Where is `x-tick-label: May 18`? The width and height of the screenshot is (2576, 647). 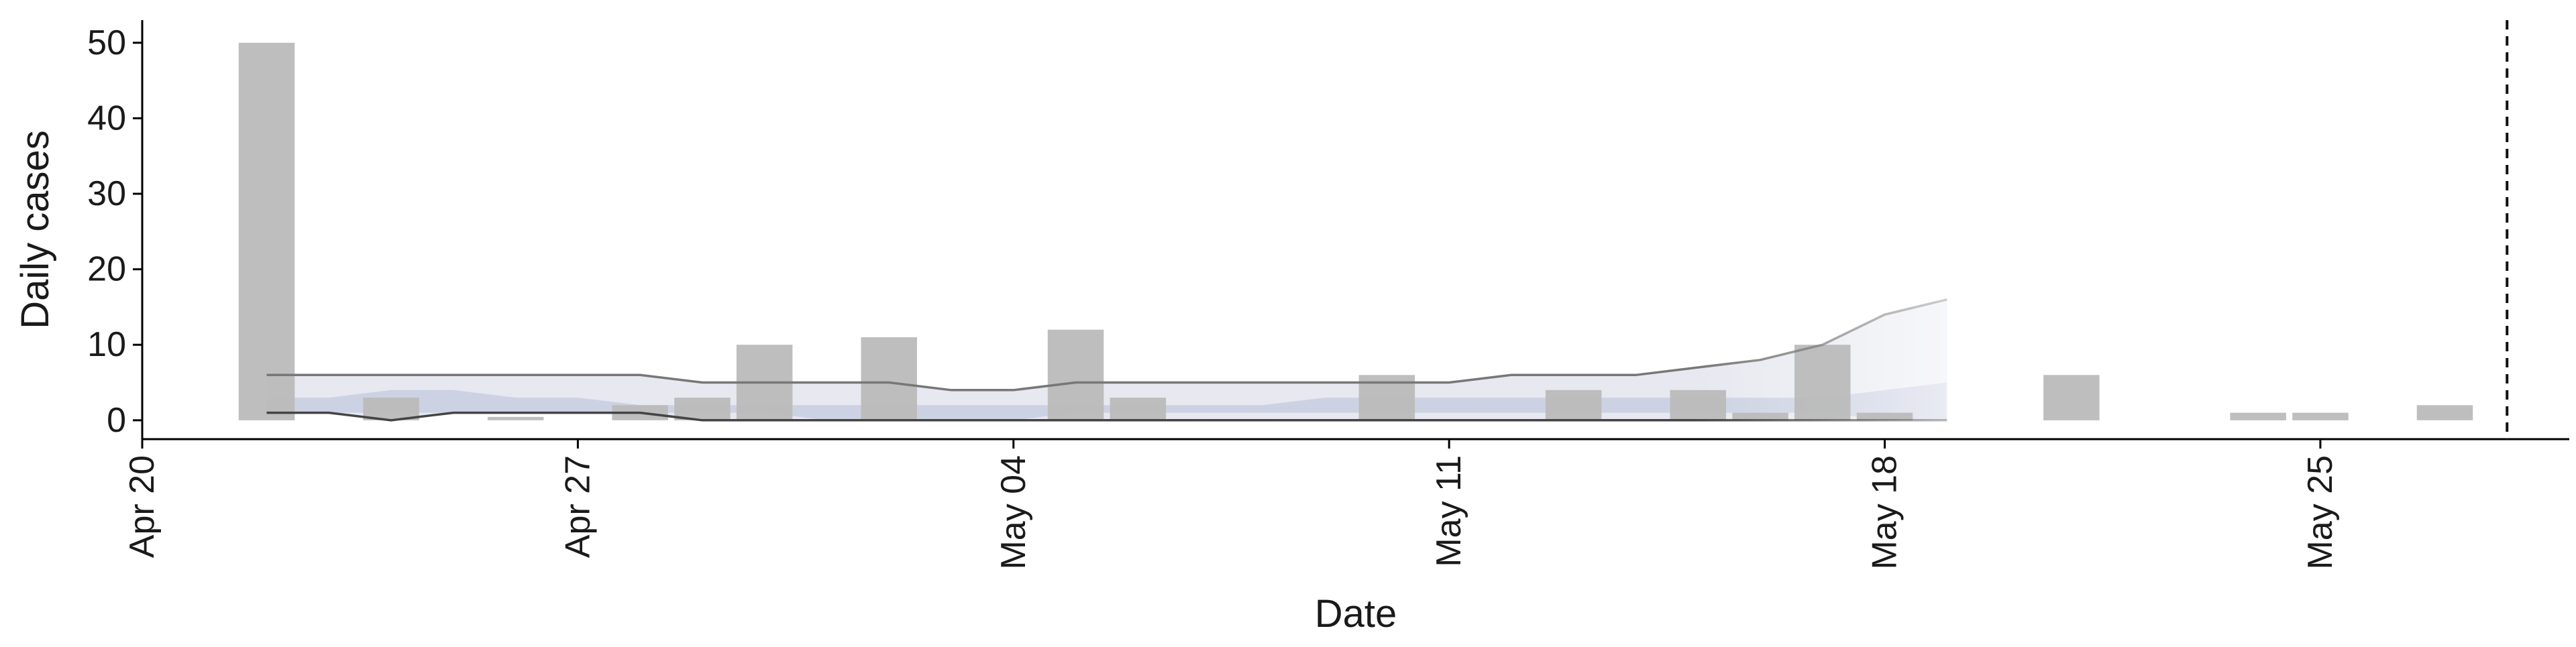
x-tick-label: May 18 is located at coordinates (1885, 512).